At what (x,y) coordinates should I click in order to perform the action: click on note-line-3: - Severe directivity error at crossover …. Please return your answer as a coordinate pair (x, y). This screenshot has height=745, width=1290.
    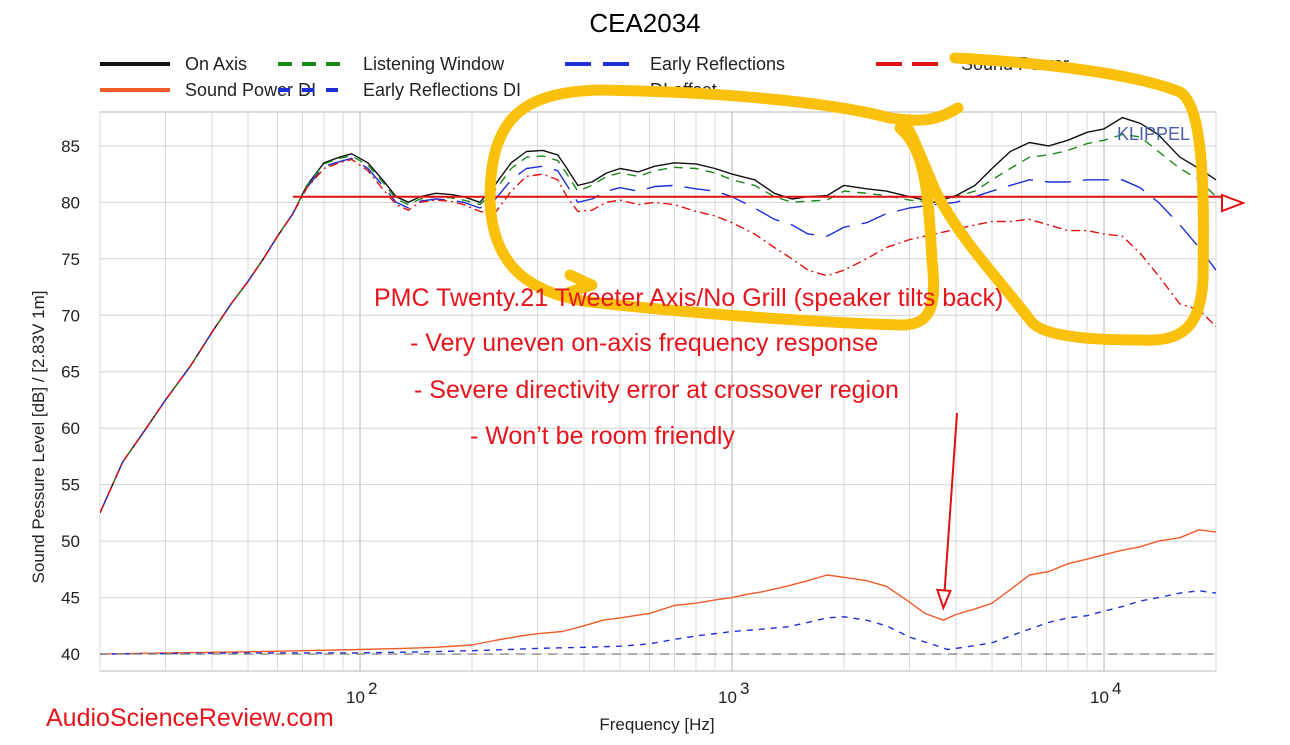
    Looking at the image, I should click on (656, 390).